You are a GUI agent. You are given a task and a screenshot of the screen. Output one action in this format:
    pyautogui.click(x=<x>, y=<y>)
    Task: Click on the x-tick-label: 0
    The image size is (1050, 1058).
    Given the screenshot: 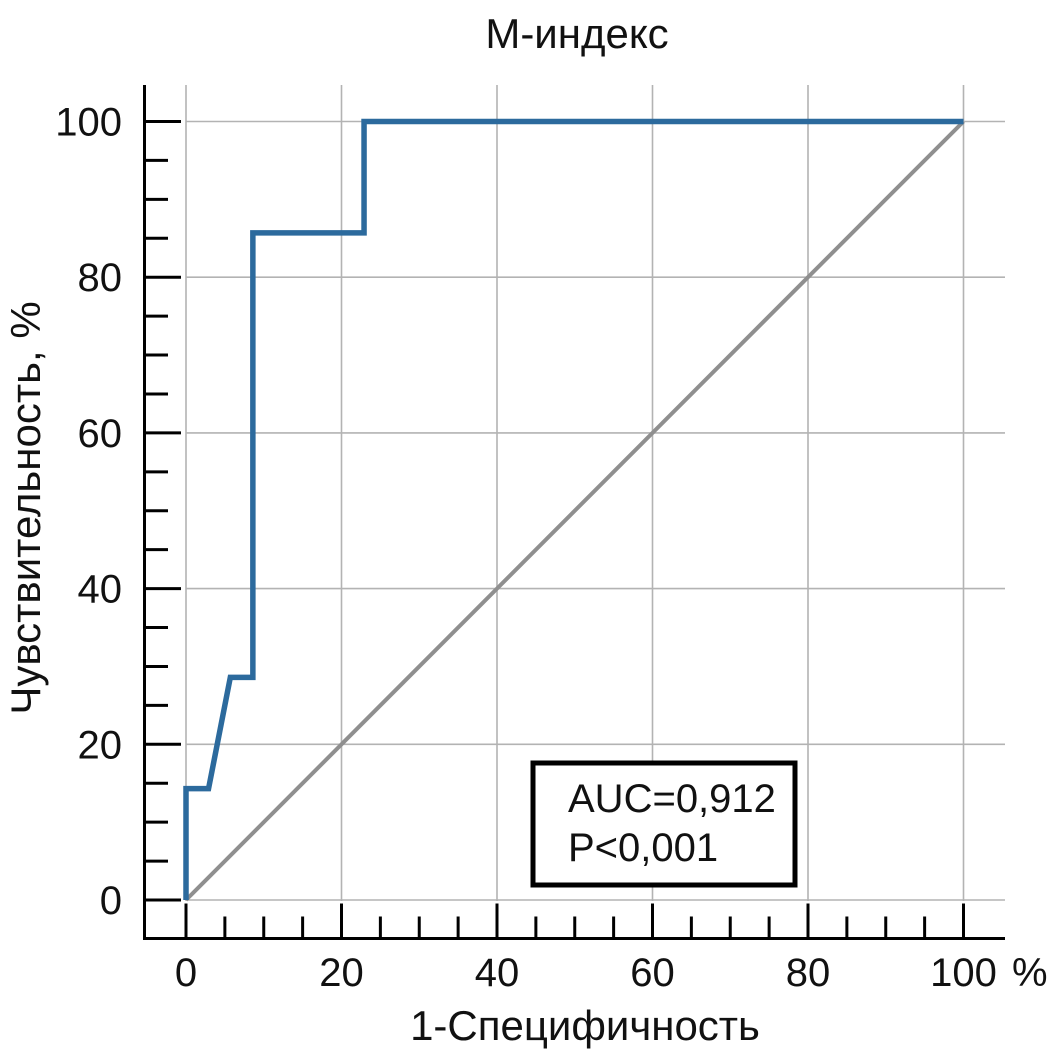 What is the action you would take?
    pyautogui.click(x=186, y=973)
    